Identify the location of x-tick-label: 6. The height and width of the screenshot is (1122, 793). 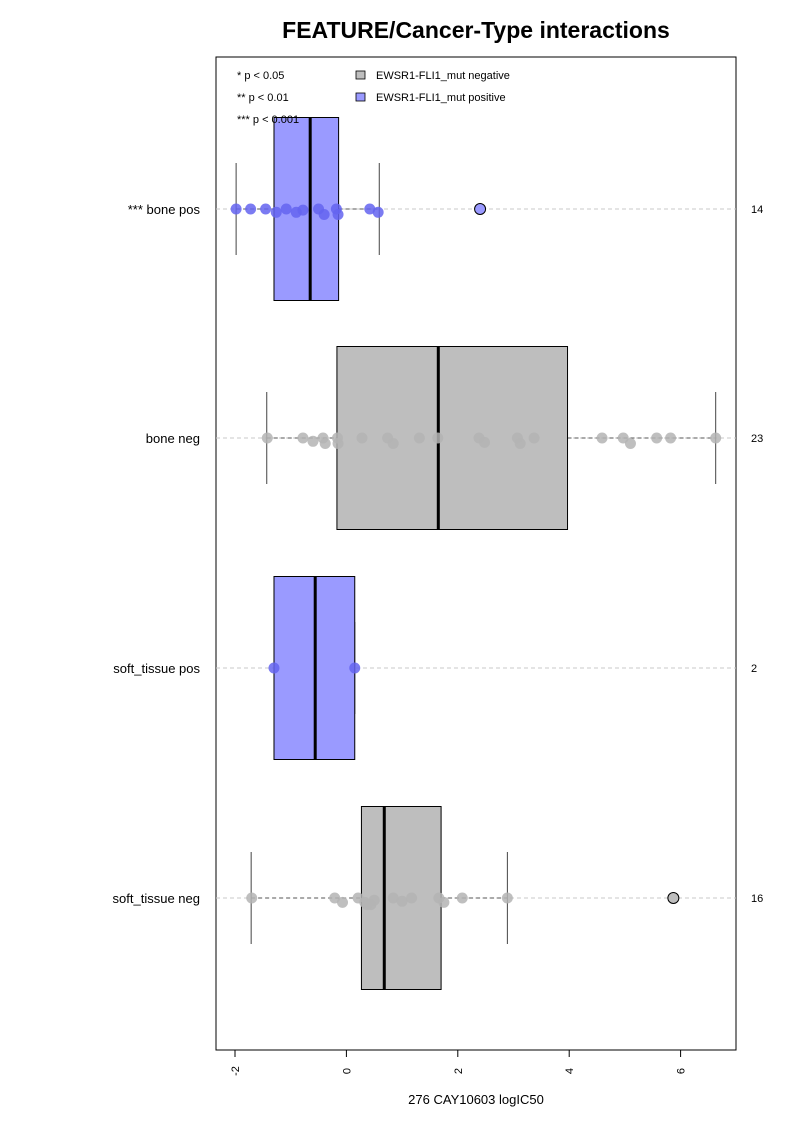
(682, 1071).